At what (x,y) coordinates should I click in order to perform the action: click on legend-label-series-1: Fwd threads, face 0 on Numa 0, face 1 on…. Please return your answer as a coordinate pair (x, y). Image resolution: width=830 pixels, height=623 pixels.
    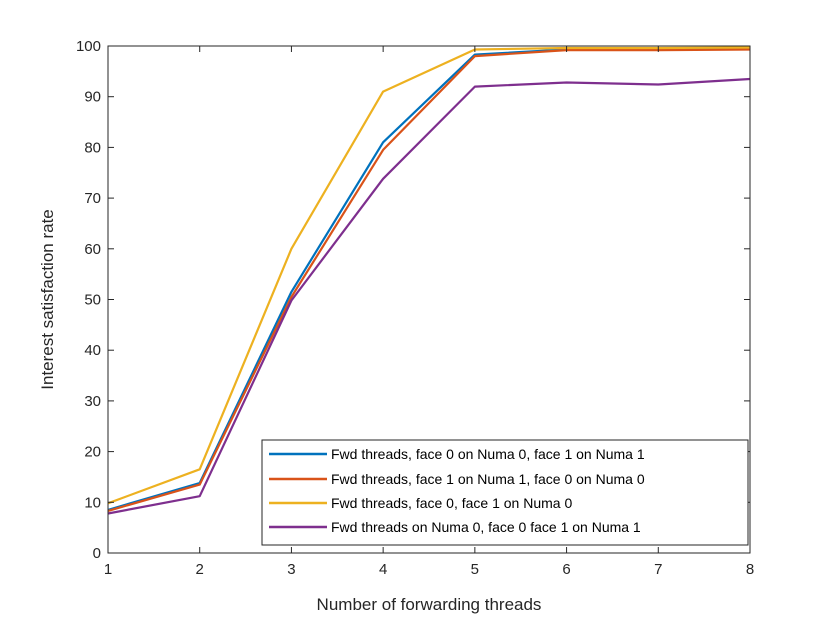
    Looking at the image, I should click on (488, 454).